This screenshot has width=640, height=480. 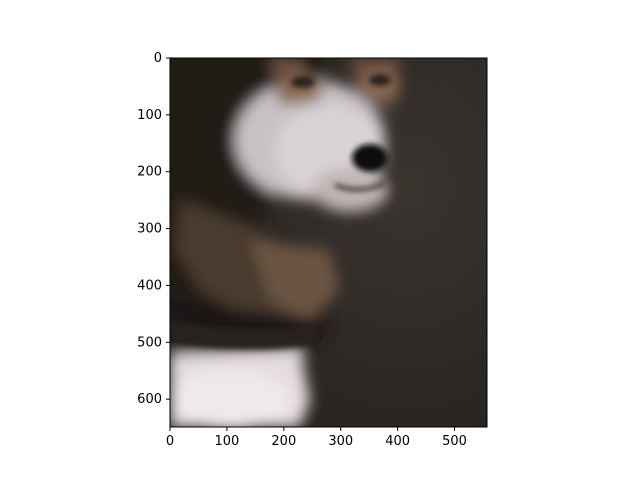 What do you see at coordinates (149, 172) in the screenshot?
I see `y-tick-label: 200` at bounding box center [149, 172].